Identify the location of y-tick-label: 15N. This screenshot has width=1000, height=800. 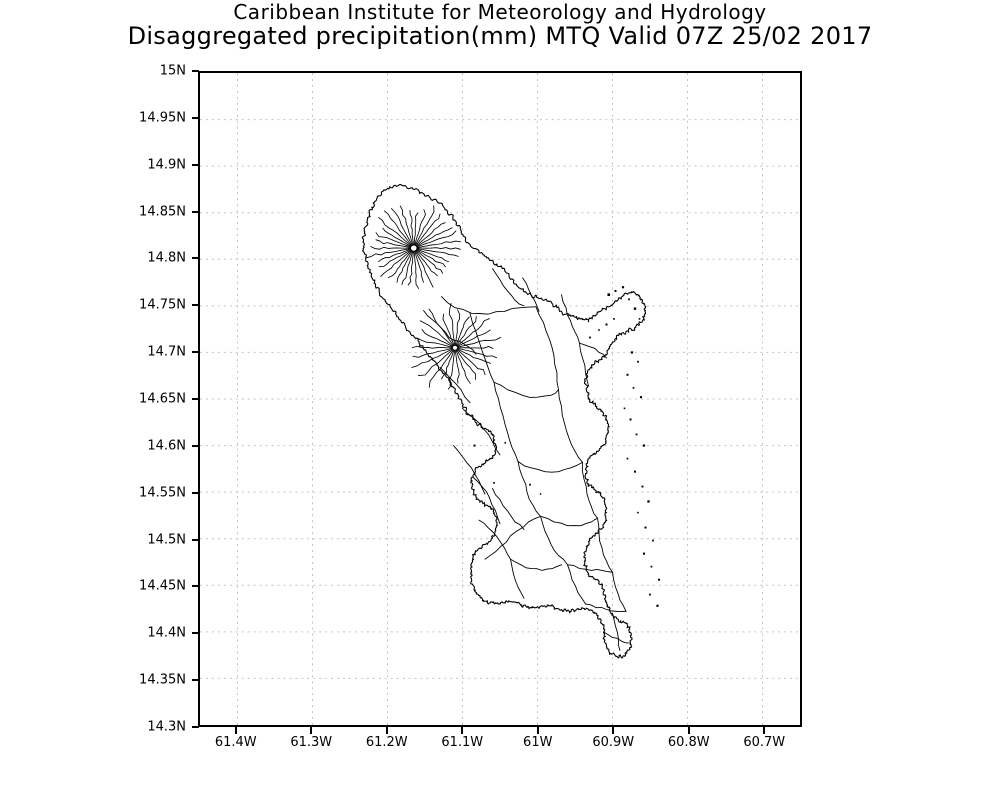
(172, 71).